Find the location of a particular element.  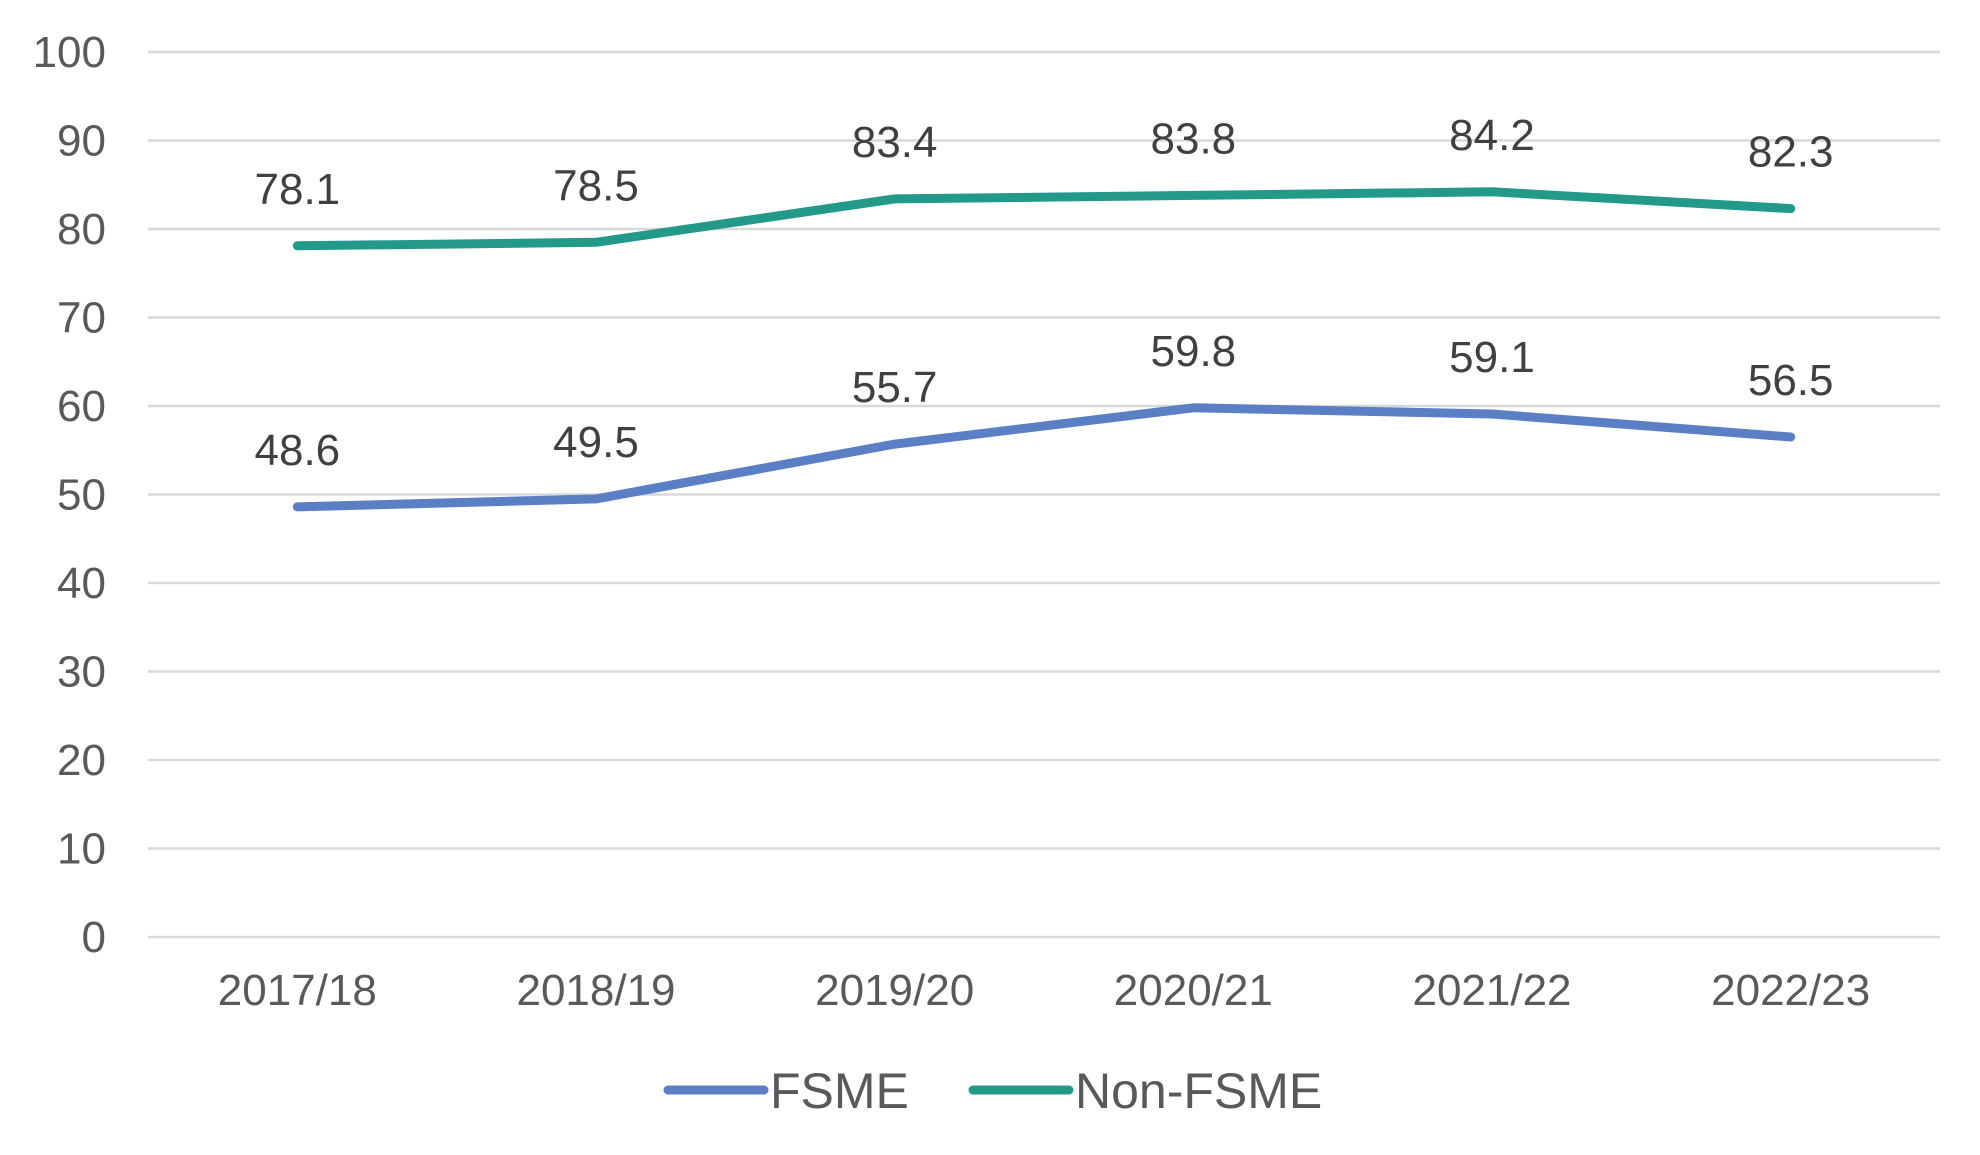

data-label-non-fsme: 83.4 is located at coordinates (895, 142).